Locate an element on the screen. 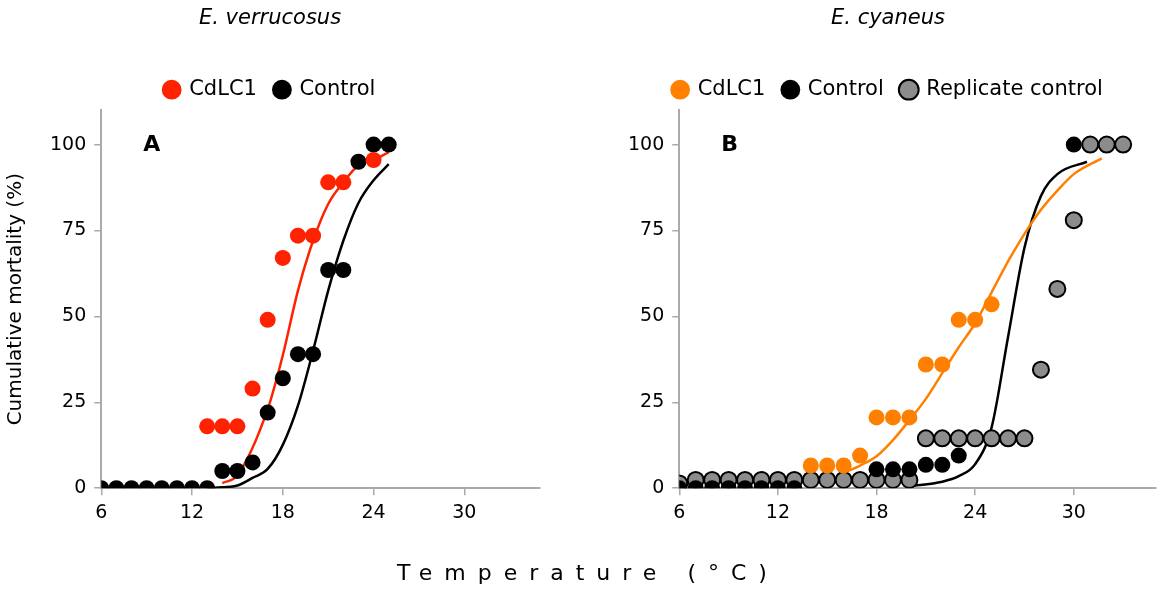 This screenshot has width=1176, height=599. chart-title: E. cyaneus is located at coordinates (888, 17).